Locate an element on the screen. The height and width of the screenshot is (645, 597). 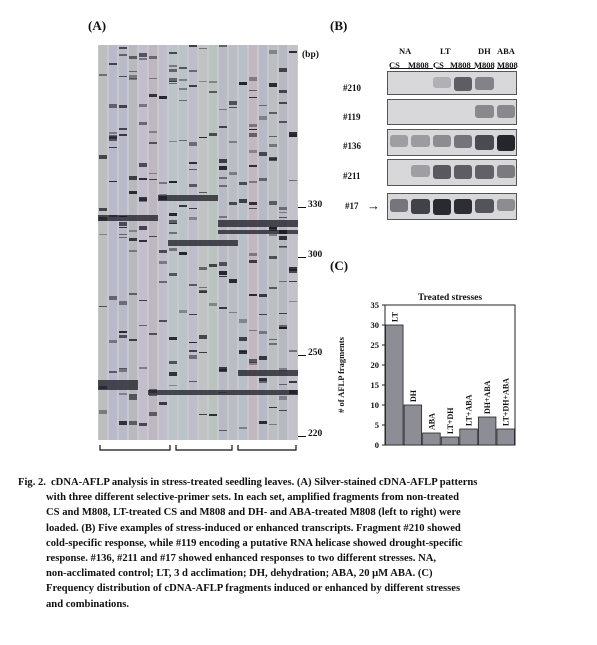
lane-label-4: M808 is located at coordinates (460, 65).